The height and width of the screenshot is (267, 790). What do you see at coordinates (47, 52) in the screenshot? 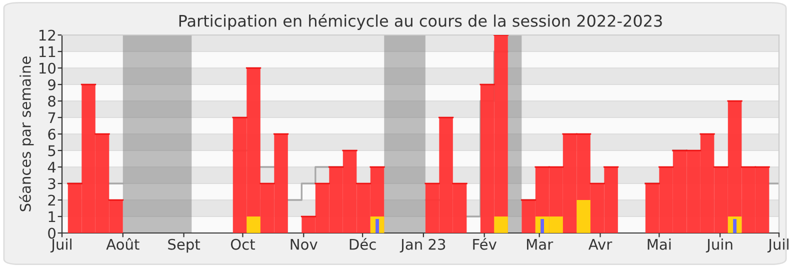
I see `y-tick-label: 11` at bounding box center [47, 52].